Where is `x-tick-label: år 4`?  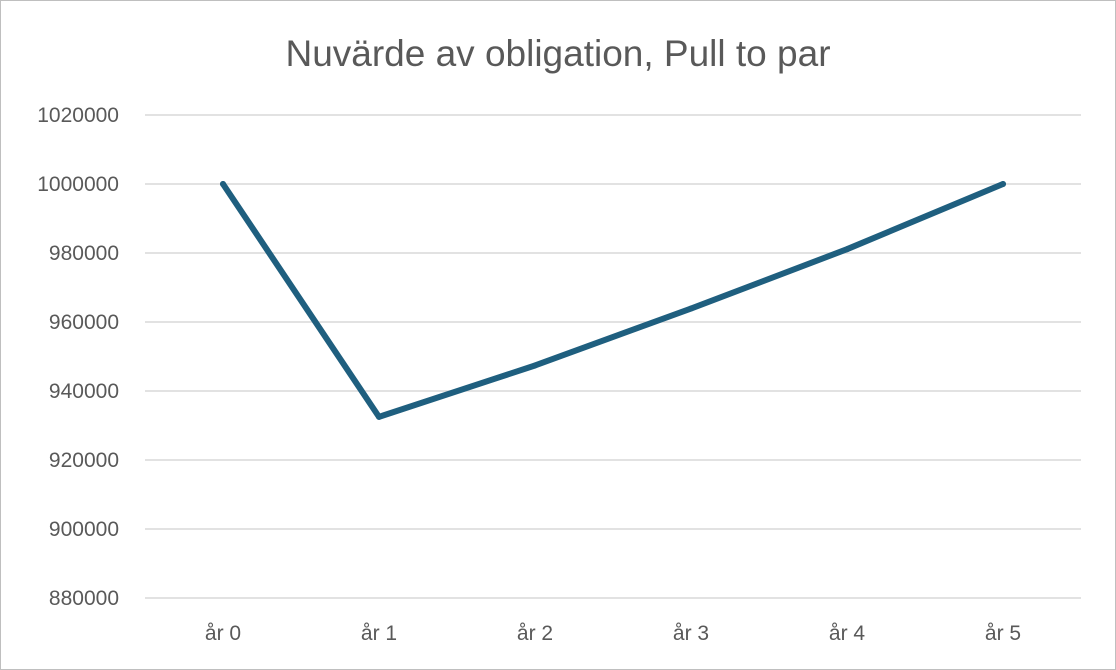
x-tick-label: år 4 is located at coordinates (847, 633).